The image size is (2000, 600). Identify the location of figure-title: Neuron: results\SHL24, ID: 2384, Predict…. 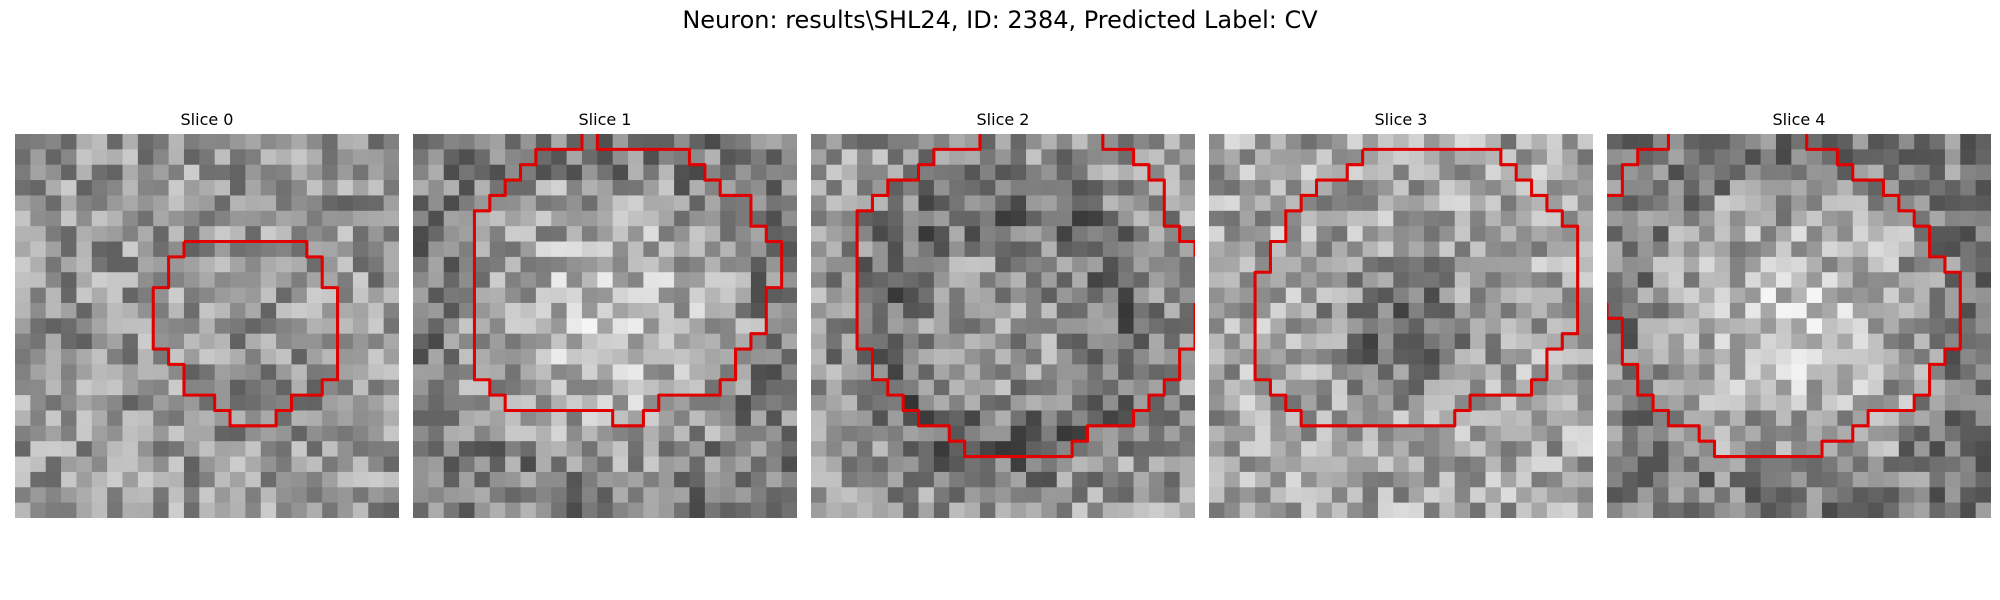
(1000, 20).